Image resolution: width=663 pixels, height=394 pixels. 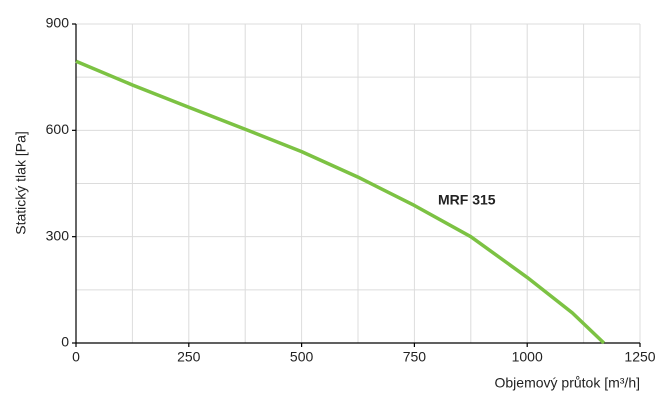 I want to click on y-tick-label: 300, so click(x=58, y=235).